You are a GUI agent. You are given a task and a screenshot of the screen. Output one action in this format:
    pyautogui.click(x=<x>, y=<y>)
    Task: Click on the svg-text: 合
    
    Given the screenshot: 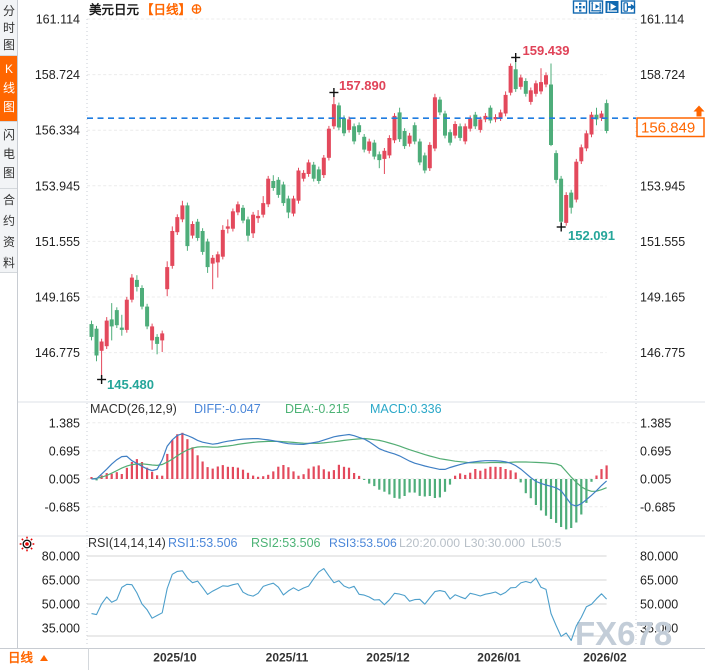 What is the action you would take?
    pyautogui.click(x=9, y=199)
    